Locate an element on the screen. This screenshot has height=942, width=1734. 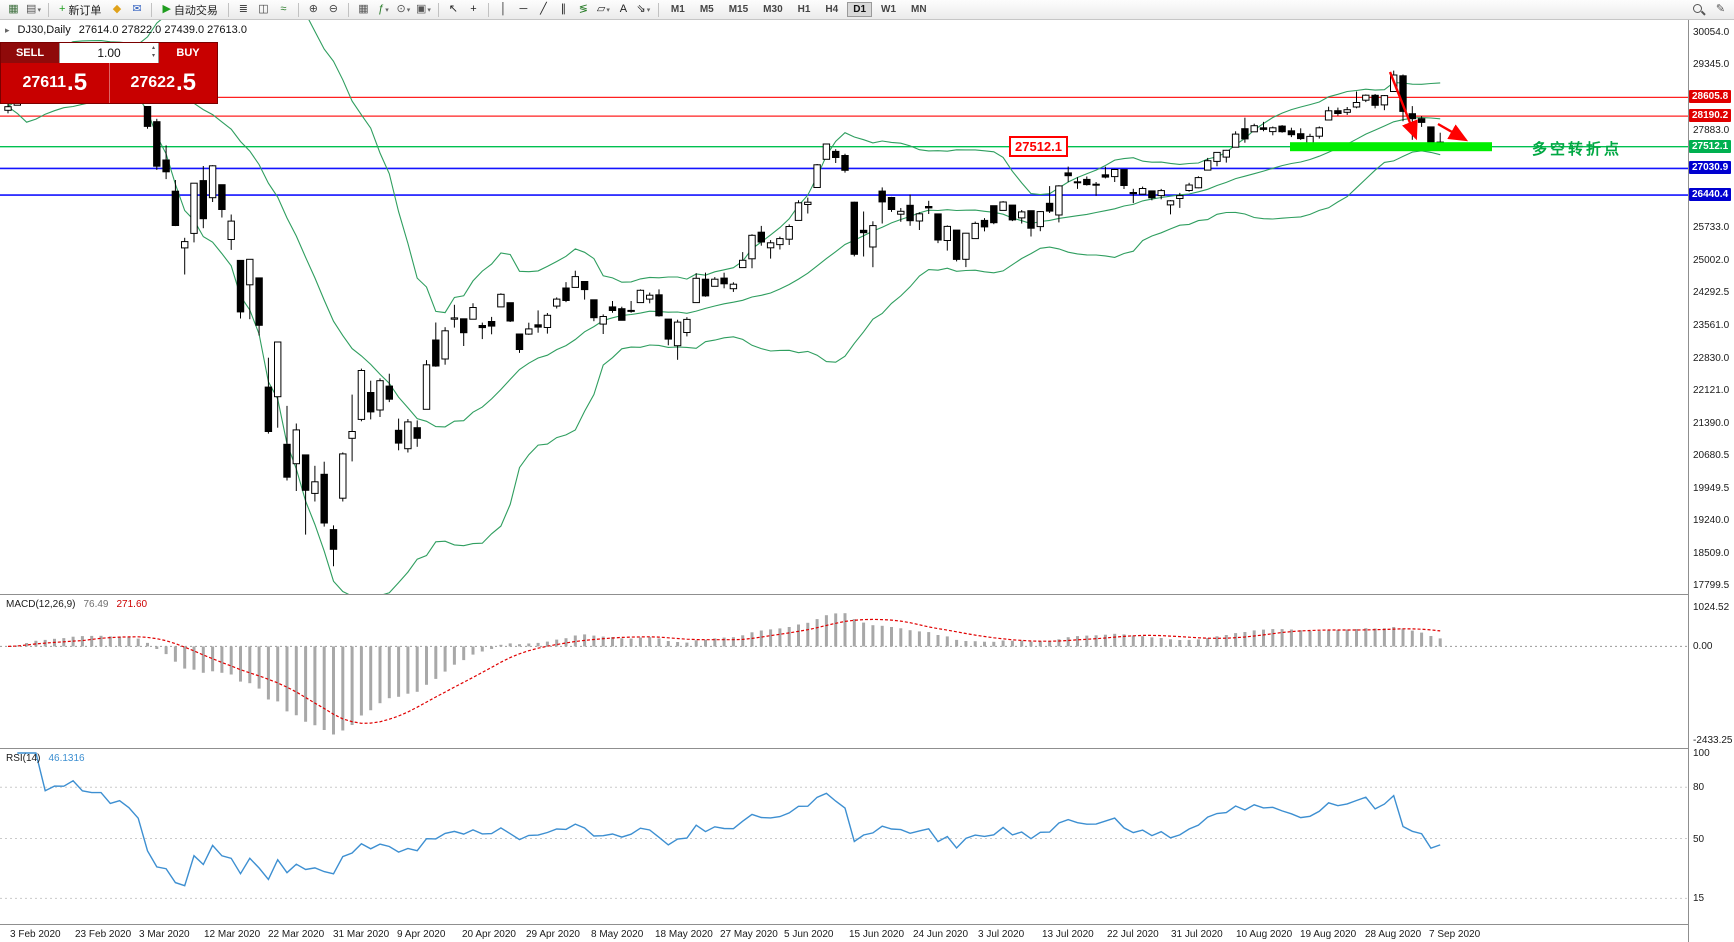
indicators-icon-dropdown: ▾ is located at coordinates (387, 10).